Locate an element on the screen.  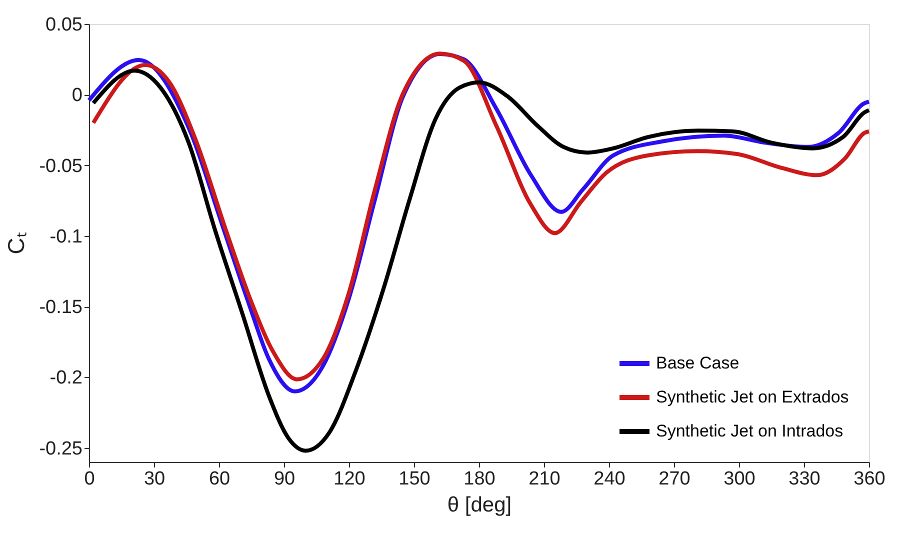
y-axis-title: Cₜ is located at coordinates (16, 243).